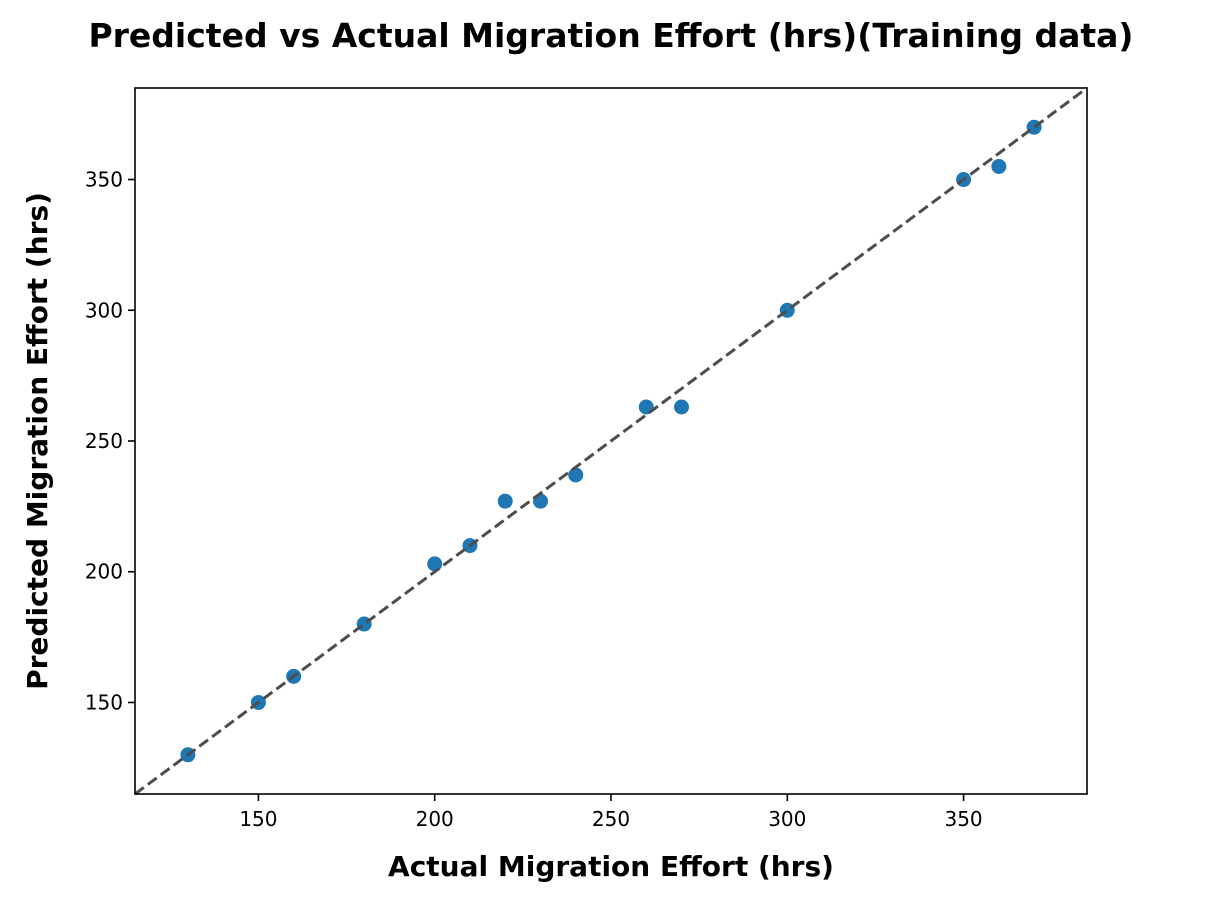 This screenshot has height=902, width=1222. What do you see at coordinates (963, 819) in the screenshot?
I see `x-tick-label: 350` at bounding box center [963, 819].